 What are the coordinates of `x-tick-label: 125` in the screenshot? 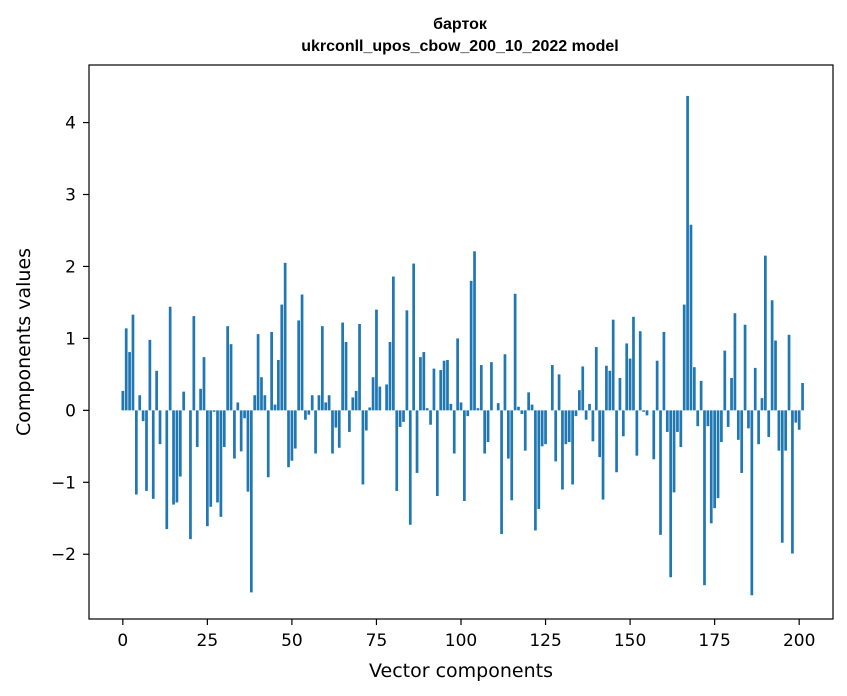 It's located at (545, 641).